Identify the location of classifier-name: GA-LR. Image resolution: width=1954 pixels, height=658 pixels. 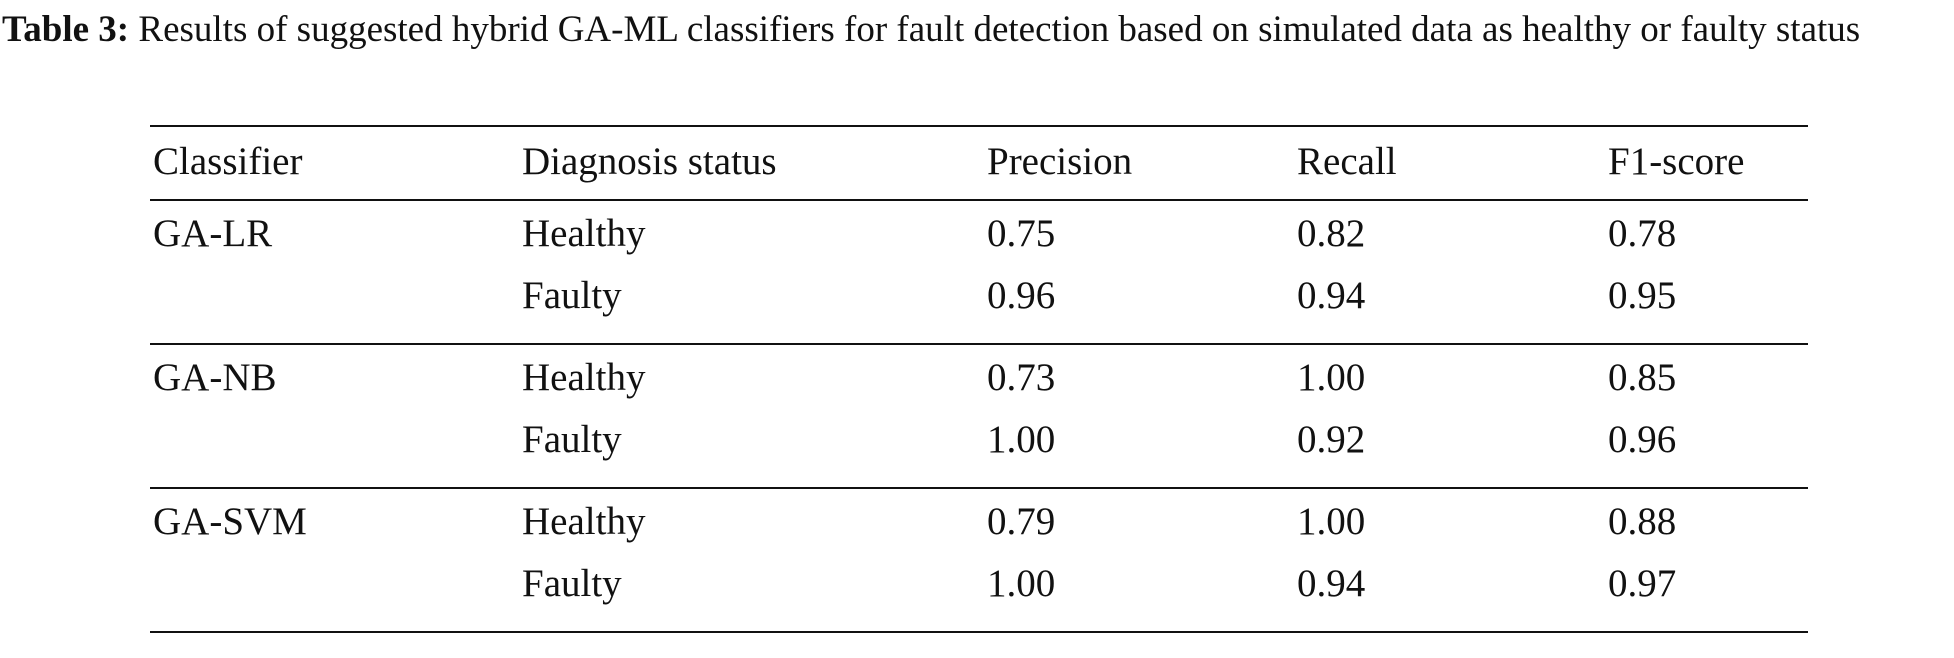
(213, 233).